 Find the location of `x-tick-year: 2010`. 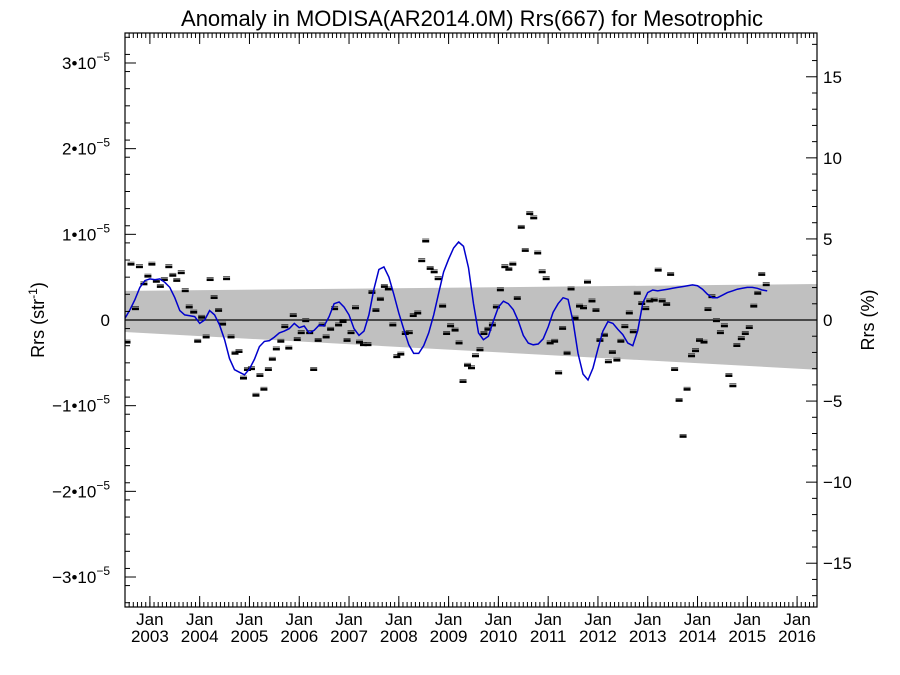

x-tick-year: 2010 is located at coordinates (498, 636).